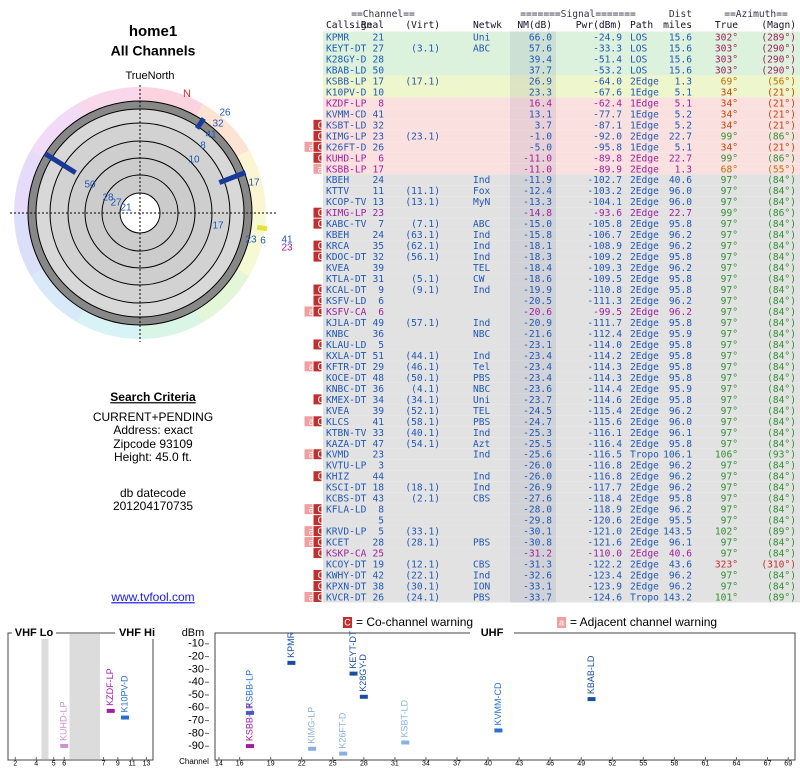 Image resolution: width=800 pixels, height=768 pixels. What do you see at coordinates (378, 257) in the screenshot?
I see `table-cell: 32` at bounding box center [378, 257].